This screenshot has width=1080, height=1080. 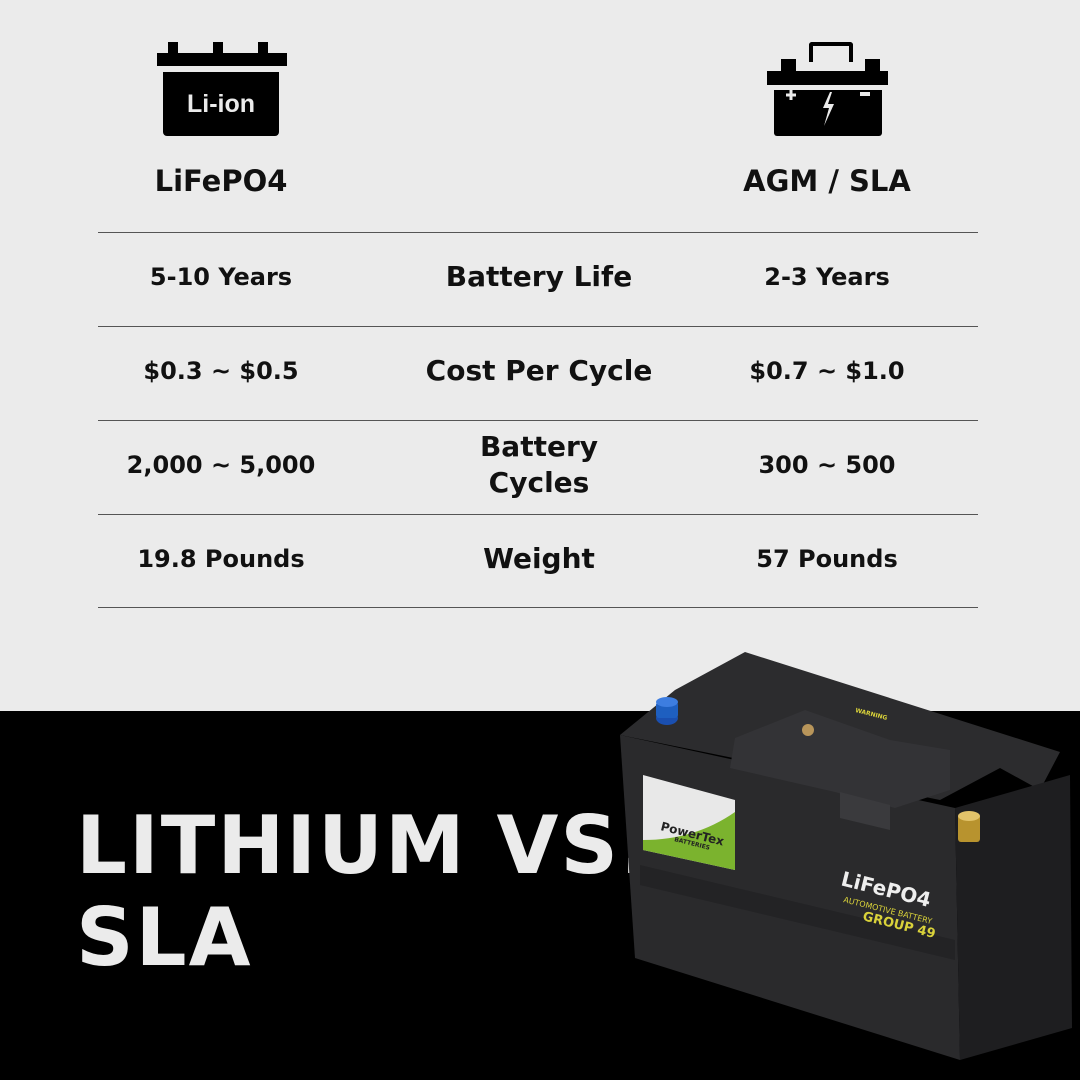 What do you see at coordinates (221, 559) in the screenshot?
I see `lifepo4-value: 19.8 Pounds` at bounding box center [221, 559].